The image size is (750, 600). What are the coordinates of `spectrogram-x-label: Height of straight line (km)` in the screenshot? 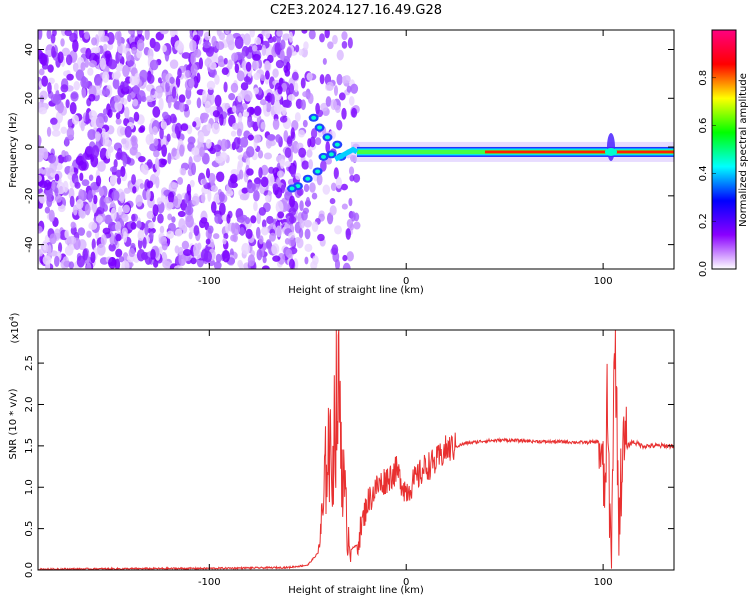 It's located at (356, 290).